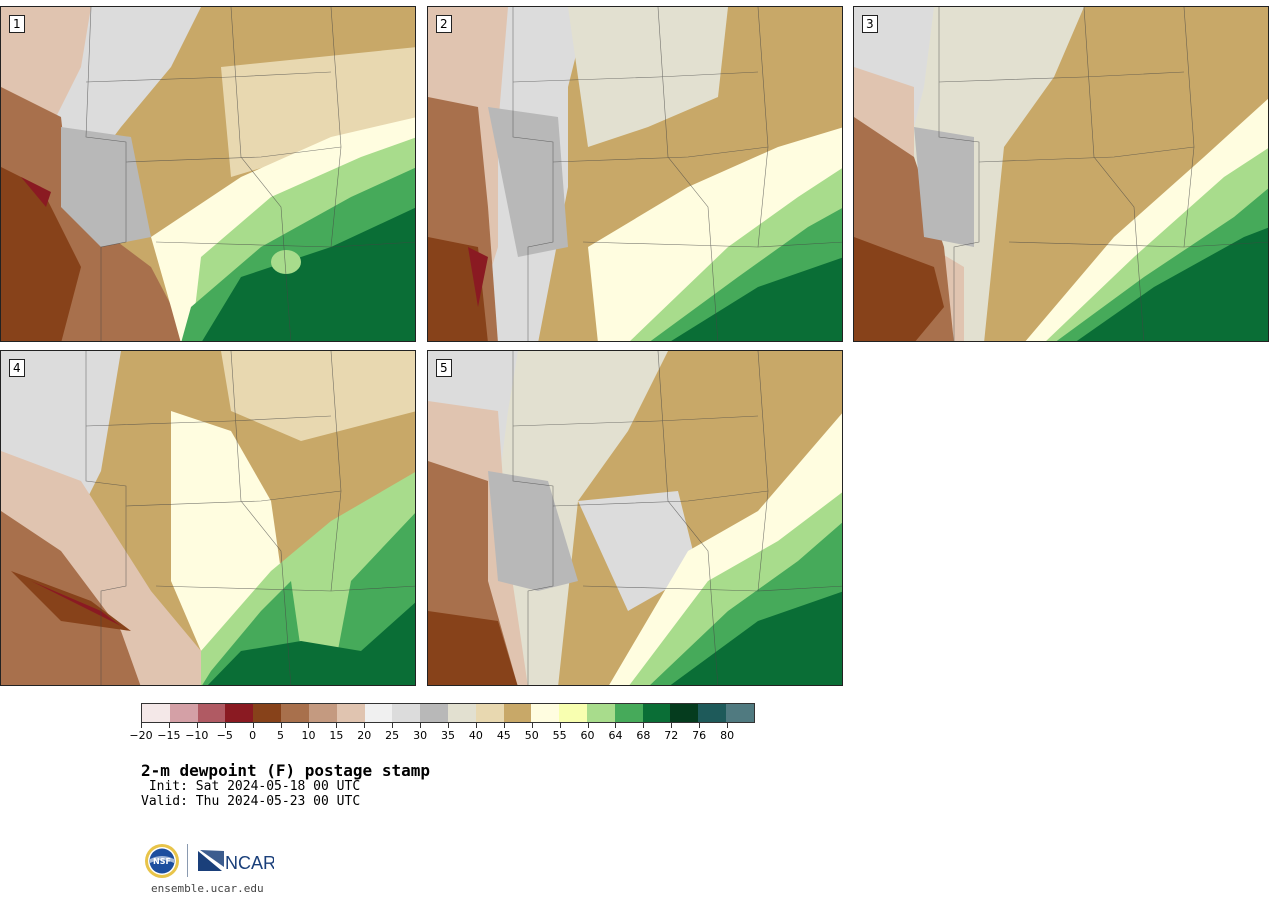  What do you see at coordinates (336, 735) in the screenshot?
I see `colorbar-tick-label: 15` at bounding box center [336, 735].